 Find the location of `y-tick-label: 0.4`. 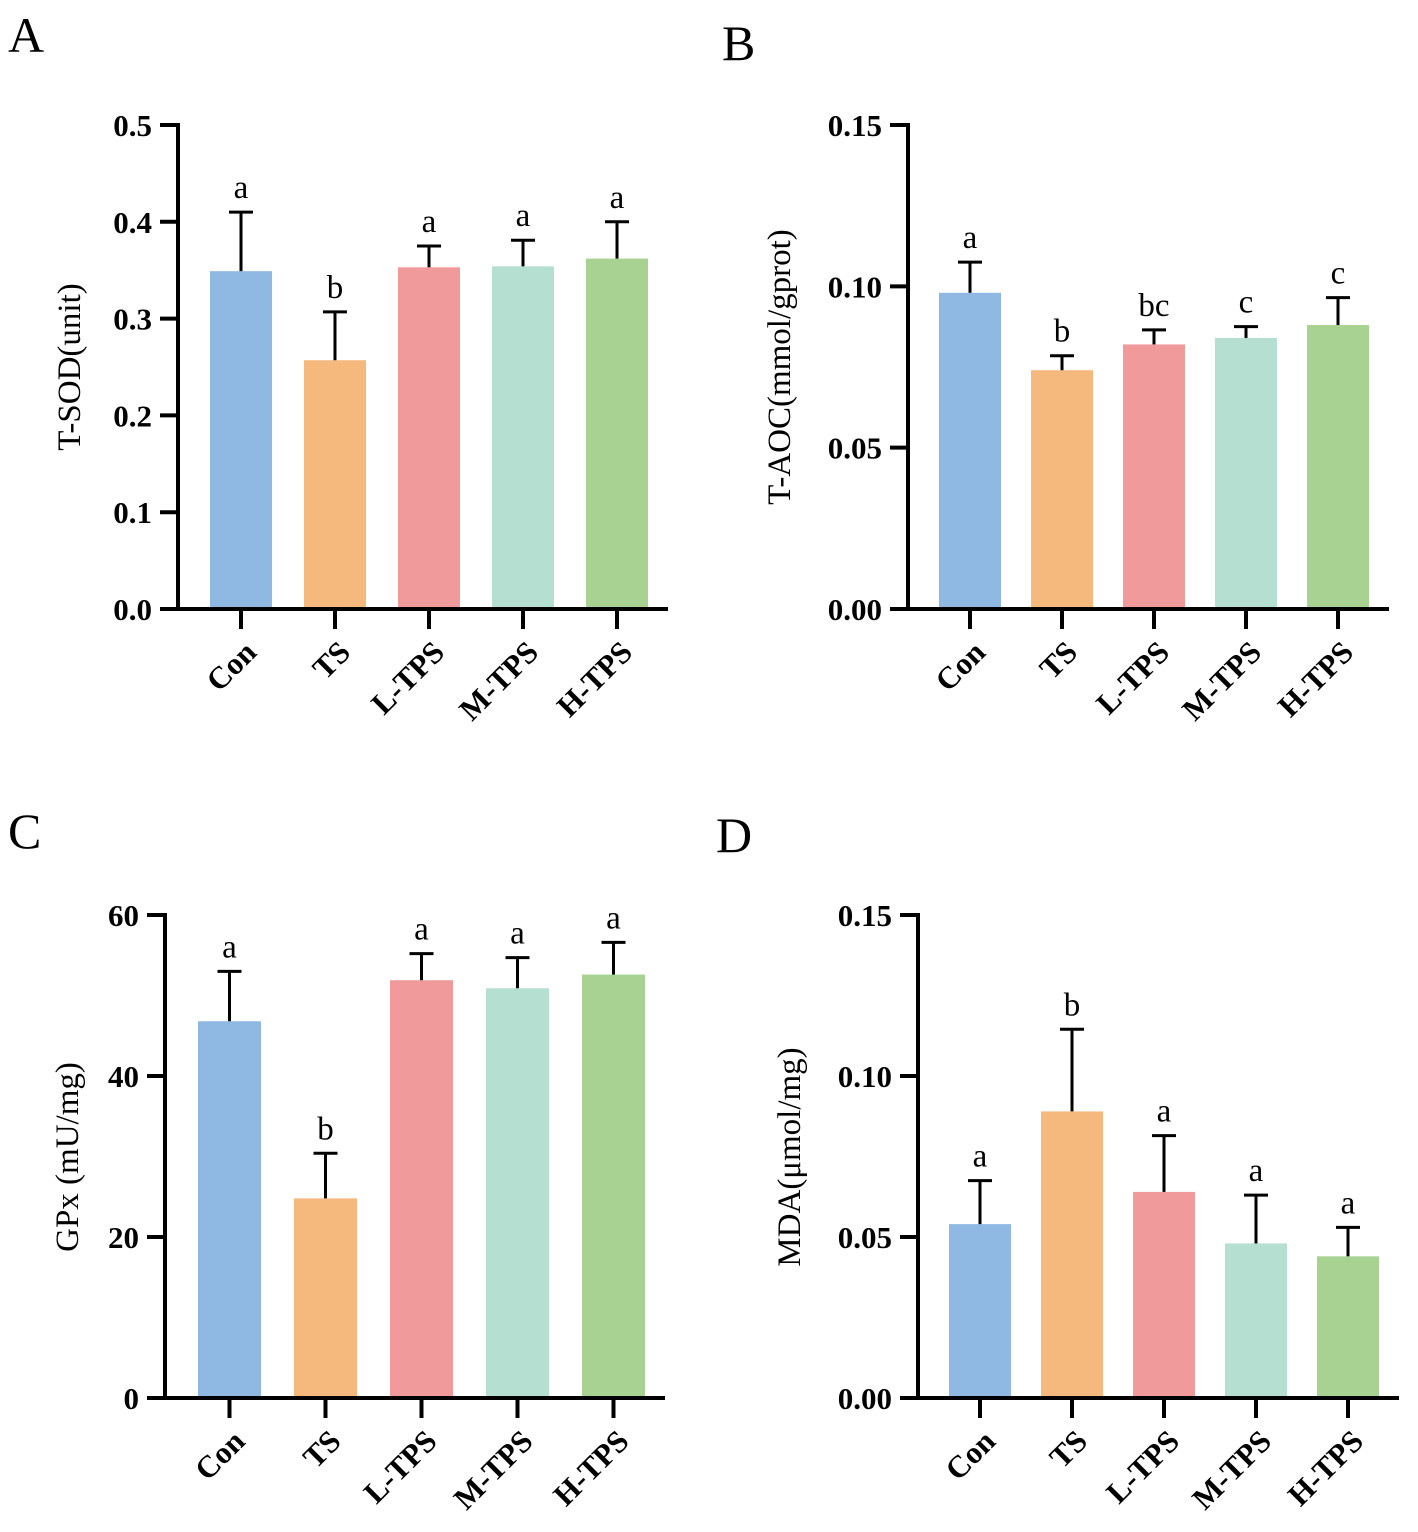

y-tick-label: 0.4 is located at coordinates (132, 222).